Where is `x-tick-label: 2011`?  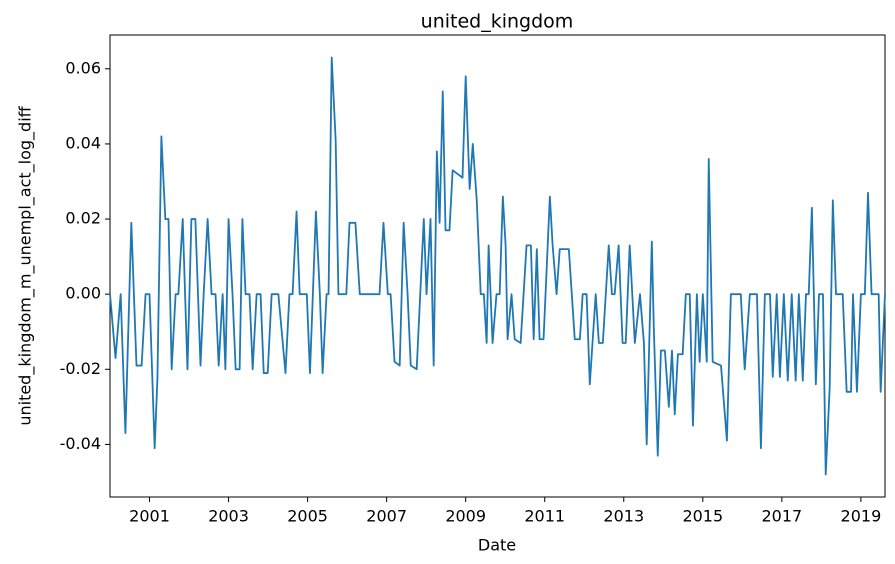
x-tick-label: 2011 is located at coordinates (544, 516).